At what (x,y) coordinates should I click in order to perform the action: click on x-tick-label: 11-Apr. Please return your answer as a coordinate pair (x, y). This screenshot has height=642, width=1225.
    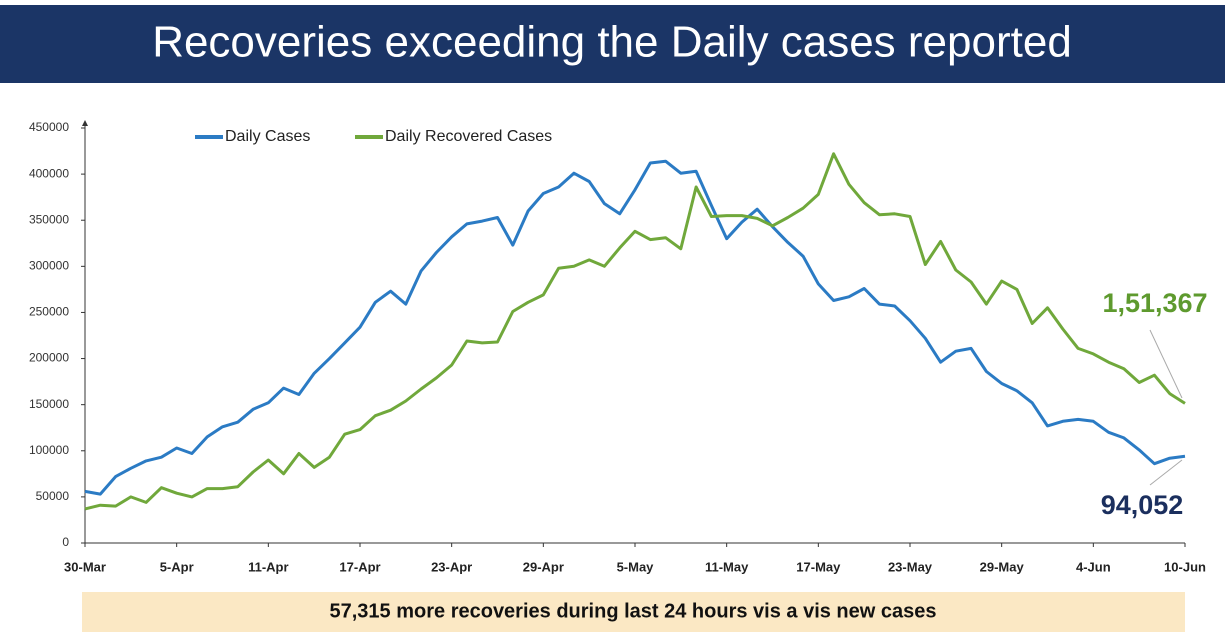
    Looking at the image, I should click on (268, 566).